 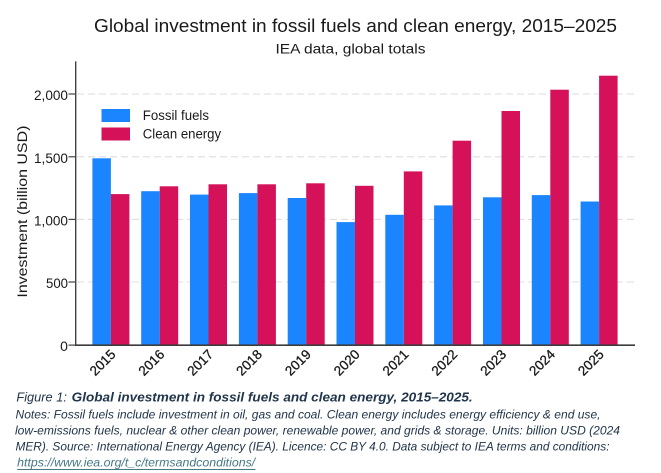 What do you see at coordinates (176, 115) in the screenshot?
I see `svg-text: Fossil fuels` at bounding box center [176, 115].